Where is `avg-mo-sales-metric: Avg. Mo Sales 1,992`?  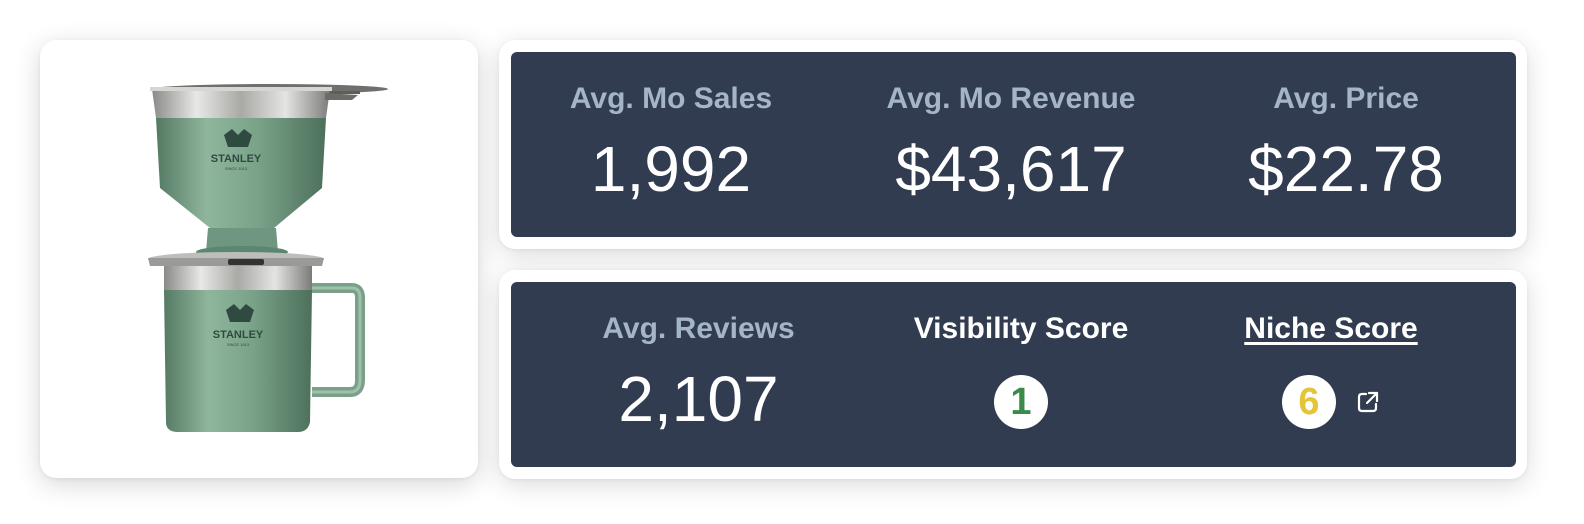
avg-mo-sales-metric: Avg. Mo Sales 1,992 is located at coordinates (671, 144).